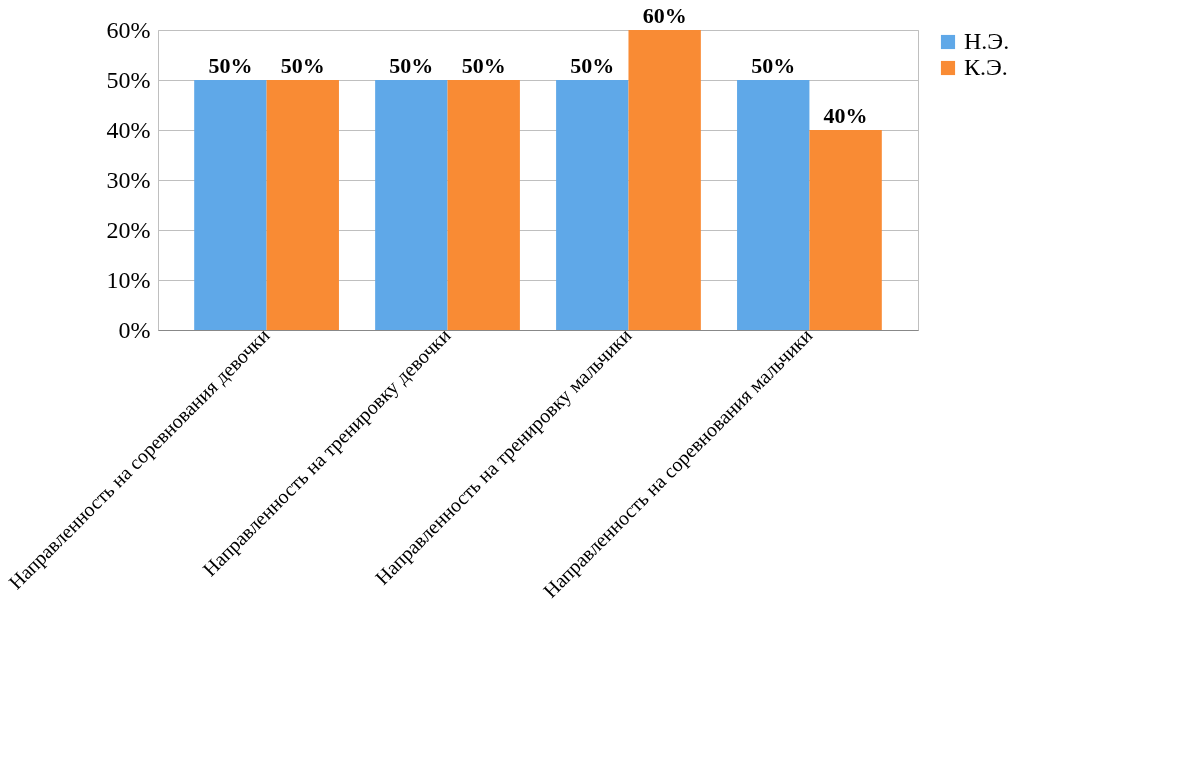 Image resolution: width=1198 pixels, height=758 pixels. What do you see at coordinates (128, 129) in the screenshot?
I see `y-tick-label: 40%` at bounding box center [128, 129].